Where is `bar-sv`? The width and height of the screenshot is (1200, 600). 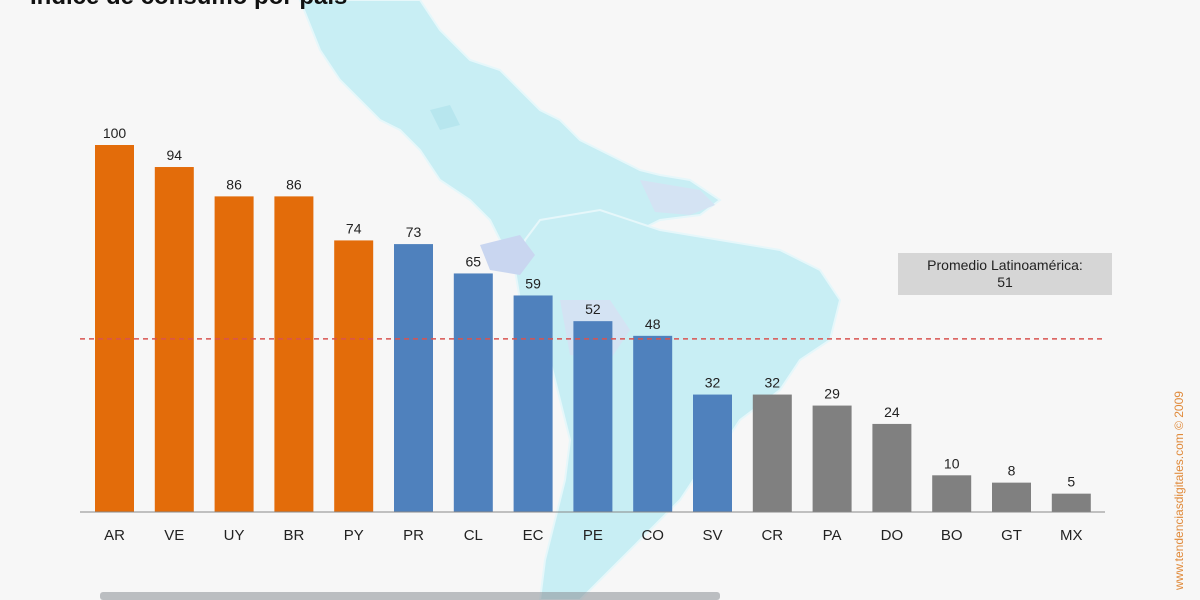
bar-sv is located at coordinates (712, 453).